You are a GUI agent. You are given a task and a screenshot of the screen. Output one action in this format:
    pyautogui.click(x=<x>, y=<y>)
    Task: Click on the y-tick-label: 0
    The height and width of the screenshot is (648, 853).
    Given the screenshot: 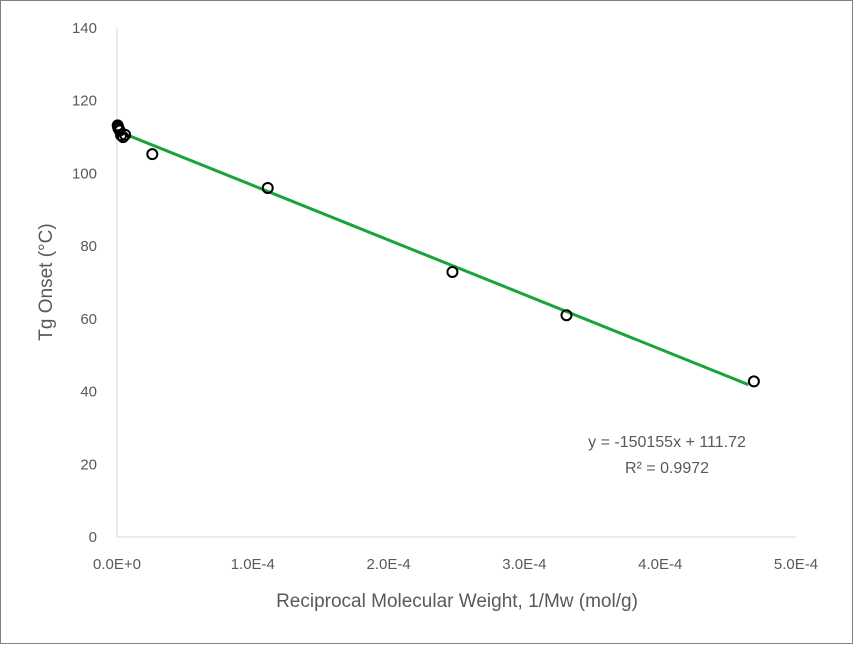 What is the action you would take?
    pyautogui.click(x=93, y=537)
    